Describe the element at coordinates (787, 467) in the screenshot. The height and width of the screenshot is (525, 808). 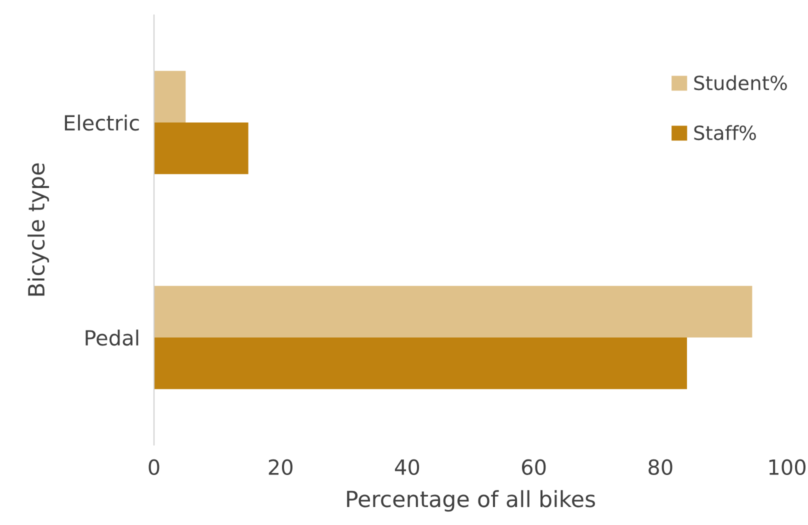
I see `x-tick-label: 100` at that location.